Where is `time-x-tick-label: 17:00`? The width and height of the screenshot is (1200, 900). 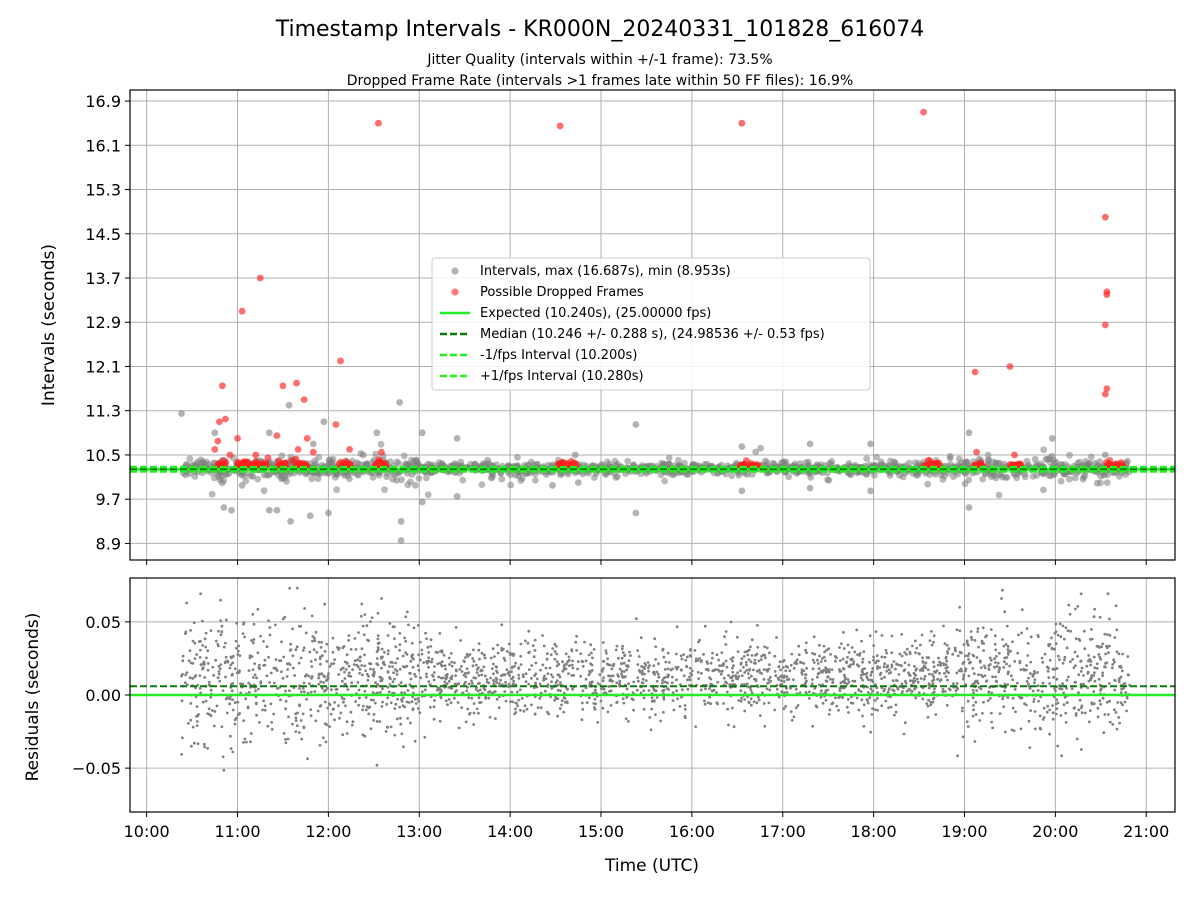 time-x-tick-label: 17:00 is located at coordinates (783, 831).